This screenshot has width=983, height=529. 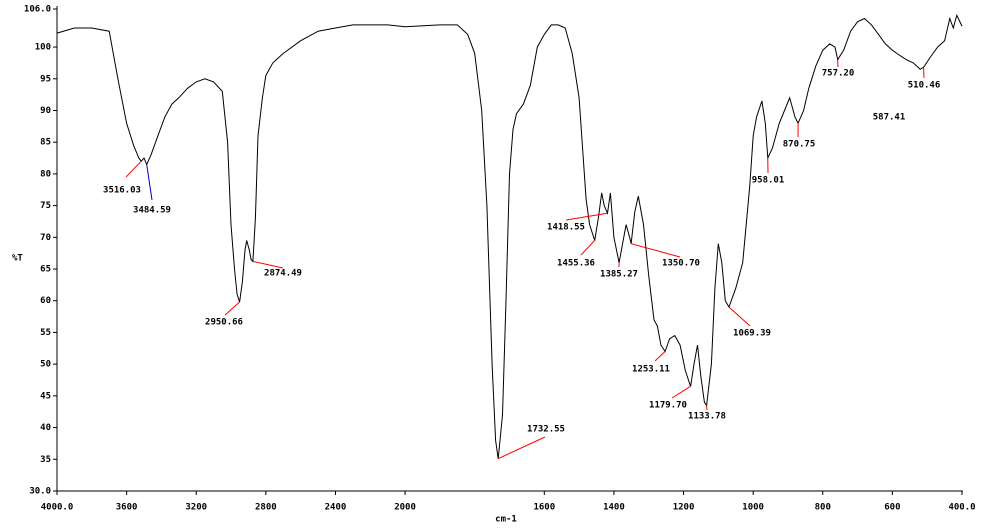 I want to click on y-tick-label: 85, so click(x=45, y=143).